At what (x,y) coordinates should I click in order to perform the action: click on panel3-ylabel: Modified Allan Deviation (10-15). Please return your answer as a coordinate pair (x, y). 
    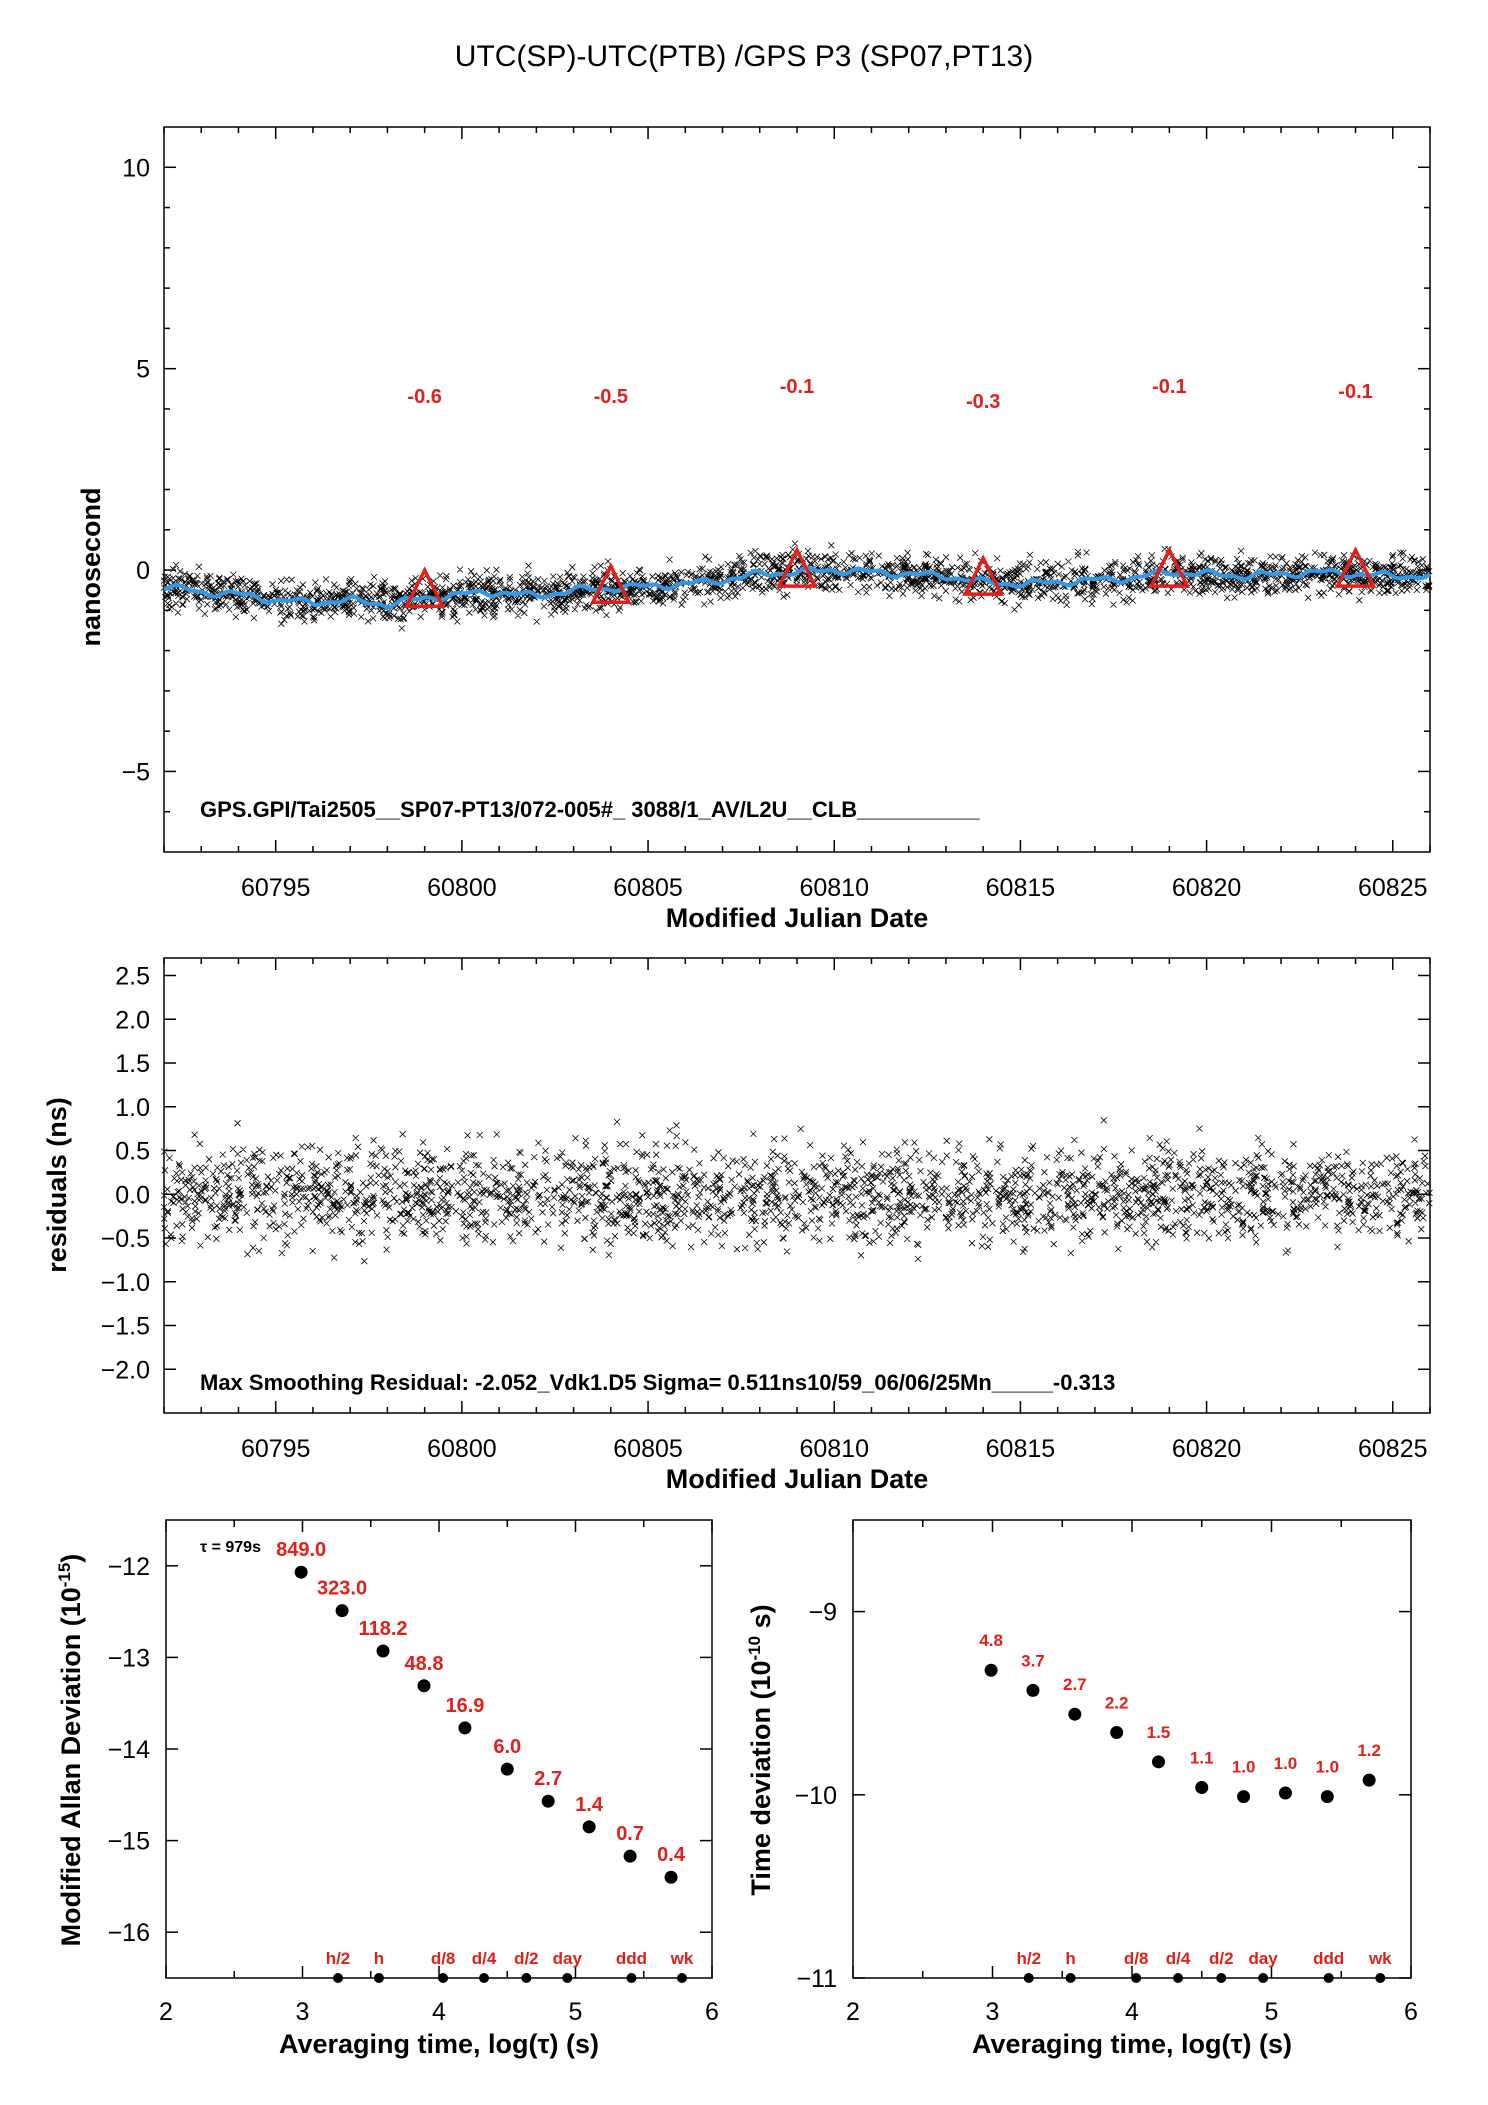
    Looking at the image, I should click on (70, 1750).